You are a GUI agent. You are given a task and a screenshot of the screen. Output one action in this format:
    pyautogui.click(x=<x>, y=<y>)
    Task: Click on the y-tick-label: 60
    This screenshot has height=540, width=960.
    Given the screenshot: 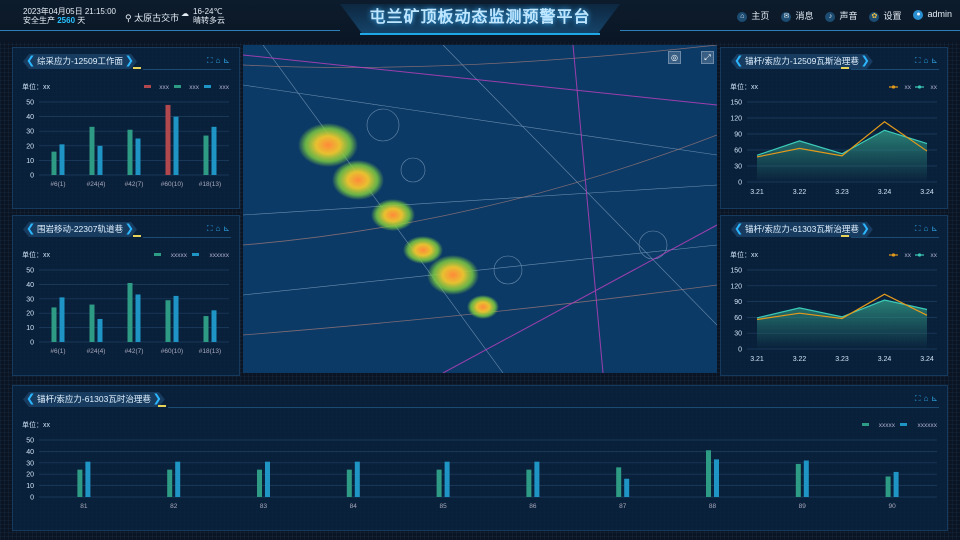 What is the action you would take?
    pyautogui.click(x=738, y=151)
    